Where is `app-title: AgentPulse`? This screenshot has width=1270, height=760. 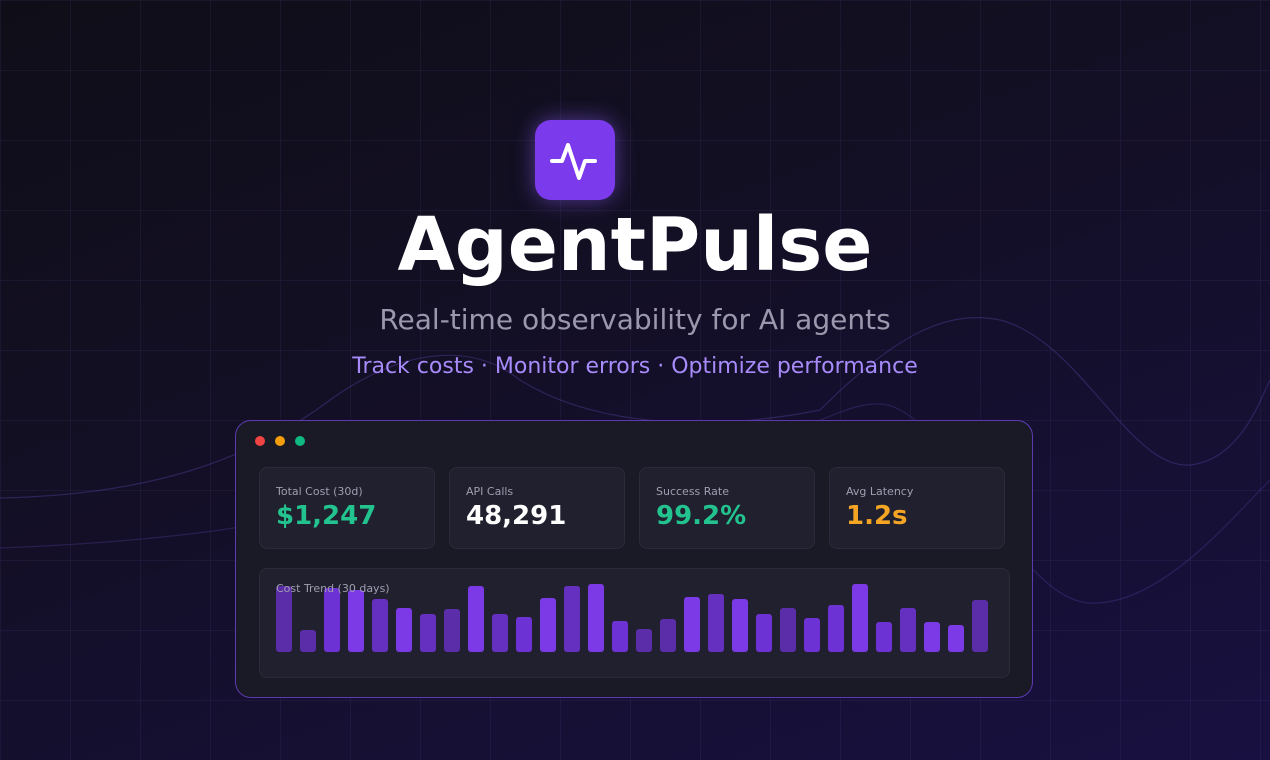 app-title: AgentPulse is located at coordinates (635, 245).